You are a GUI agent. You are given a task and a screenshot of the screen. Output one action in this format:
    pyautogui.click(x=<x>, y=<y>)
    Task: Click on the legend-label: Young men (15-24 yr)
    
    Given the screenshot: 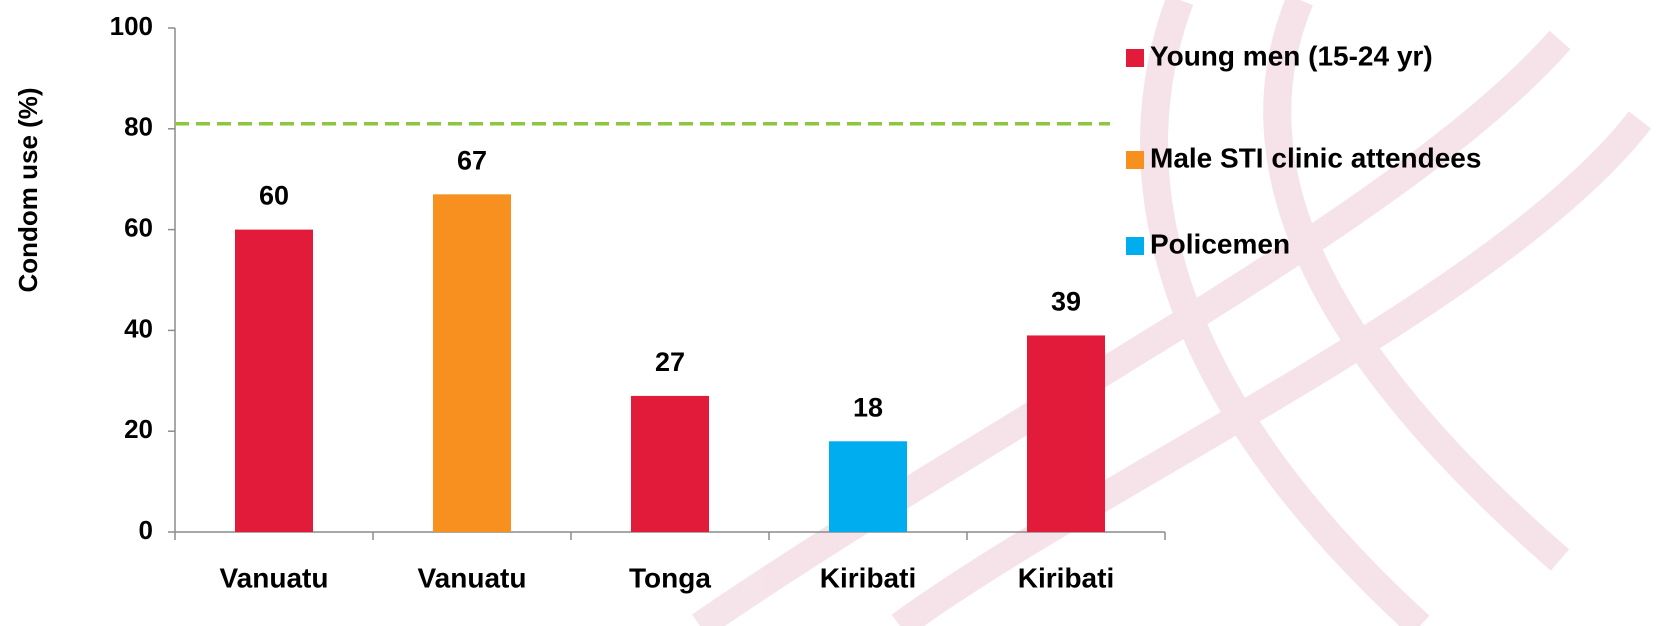 What is the action you would take?
    pyautogui.click(x=1291, y=55)
    